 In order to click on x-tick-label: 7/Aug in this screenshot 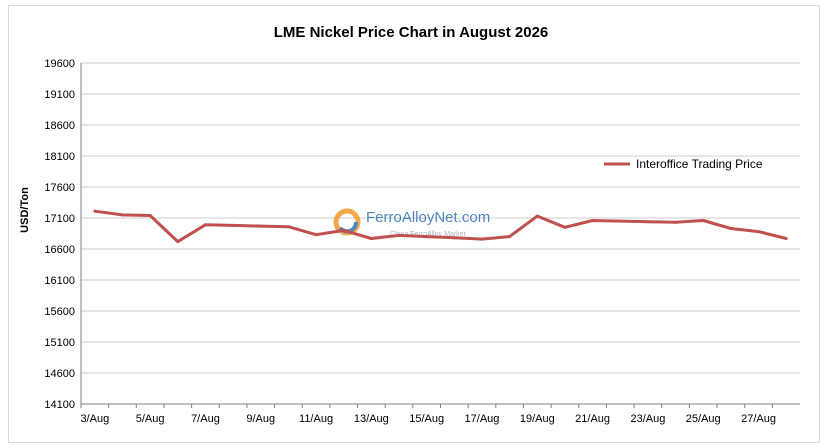, I will do `click(205, 419)`.